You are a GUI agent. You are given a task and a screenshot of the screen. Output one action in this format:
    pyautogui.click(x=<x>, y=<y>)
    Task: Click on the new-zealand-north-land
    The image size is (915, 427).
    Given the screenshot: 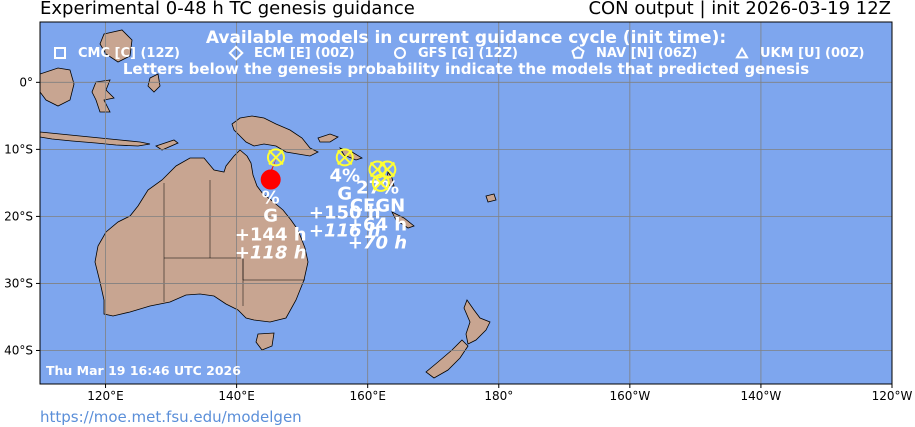 What is the action you would take?
    pyautogui.click(x=477, y=322)
    